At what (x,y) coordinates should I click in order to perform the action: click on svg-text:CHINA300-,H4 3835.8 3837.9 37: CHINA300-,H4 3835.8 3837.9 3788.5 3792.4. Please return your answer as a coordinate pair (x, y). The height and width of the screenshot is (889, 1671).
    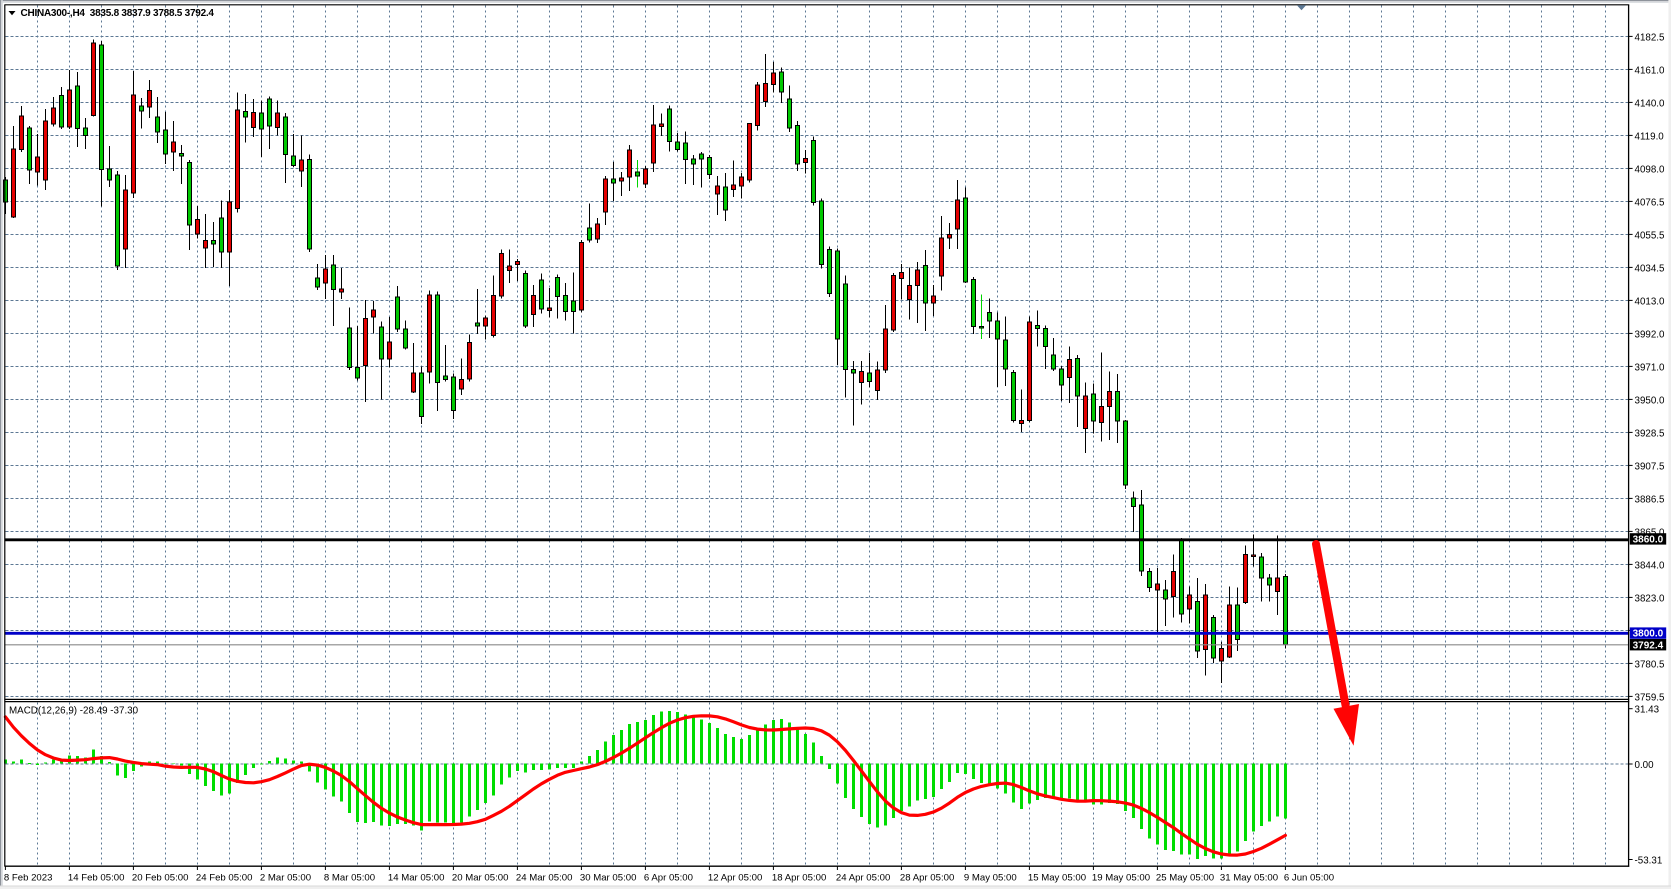
    Looking at the image, I should click on (118, 13).